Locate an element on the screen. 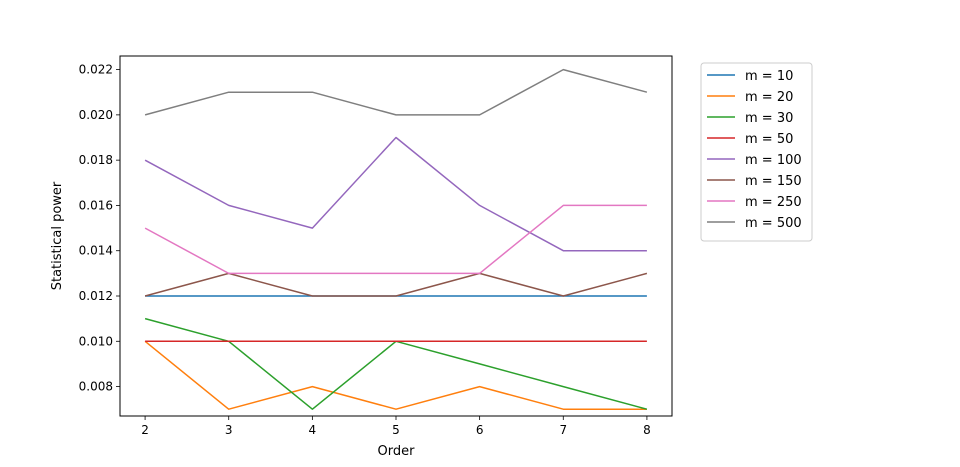  legend-label-0: m = 10 is located at coordinates (769, 76).